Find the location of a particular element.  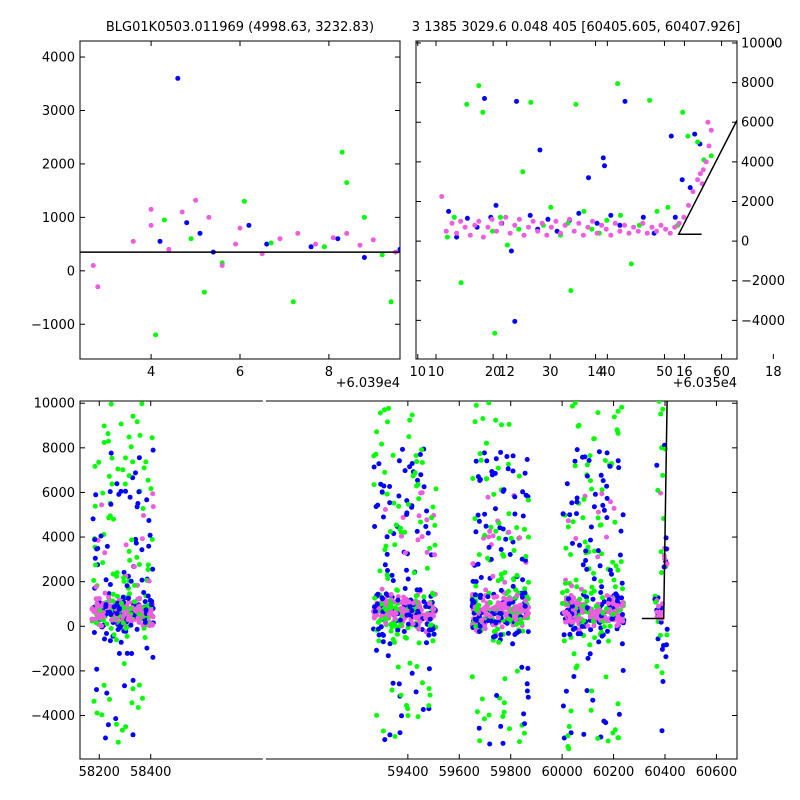

y-tick-label: −2000 is located at coordinates (53, 671).